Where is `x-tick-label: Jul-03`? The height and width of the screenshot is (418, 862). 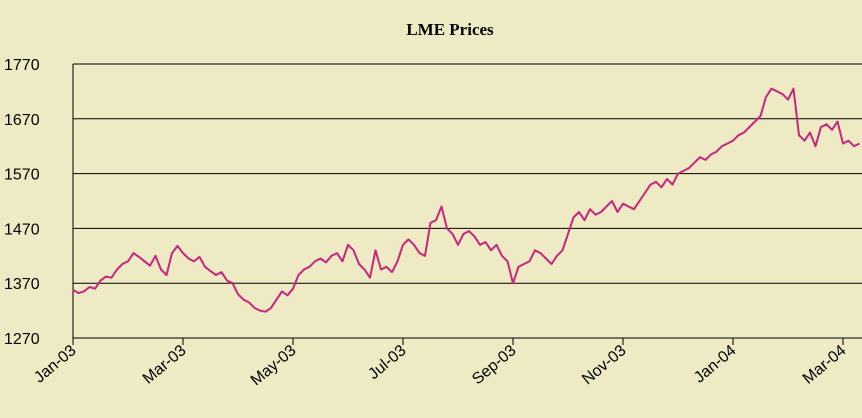
x-tick-label: Jul-03 is located at coordinates (387, 362).